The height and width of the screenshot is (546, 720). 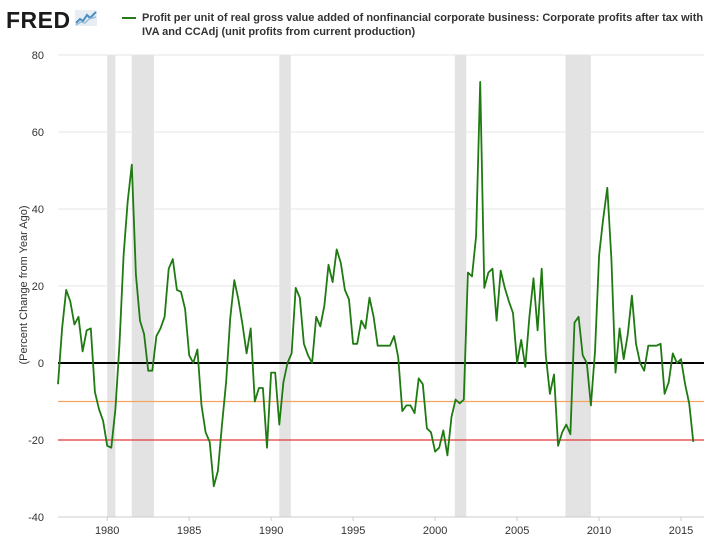 What do you see at coordinates (38, 133) in the screenshot?
I see `y-tick-label: 60` at bounding box center [38, 133].